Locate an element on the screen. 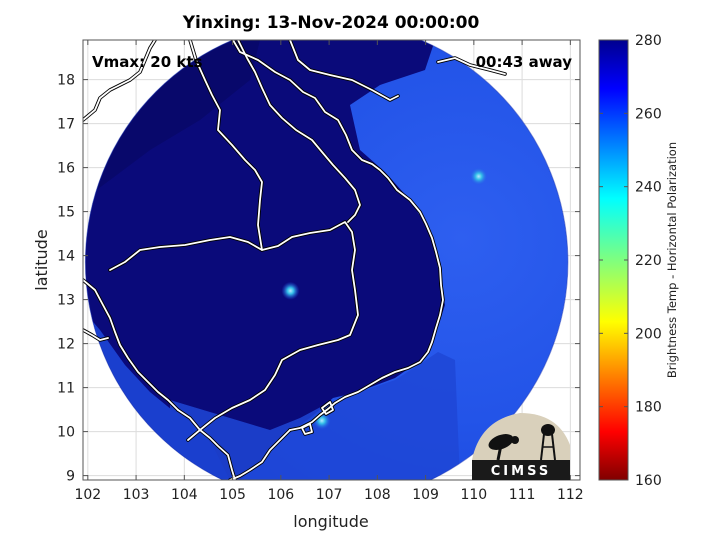  y-tick-label: 17 is located at coordinates (66, 125).